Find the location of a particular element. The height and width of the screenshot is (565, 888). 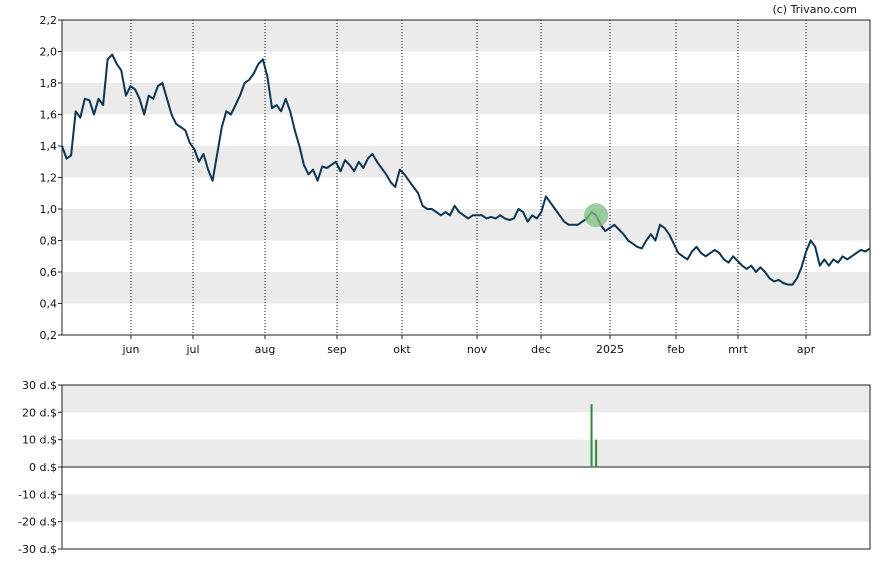

volume-y-tick-label: 0 d.$ is located at coordinates (43, 467).